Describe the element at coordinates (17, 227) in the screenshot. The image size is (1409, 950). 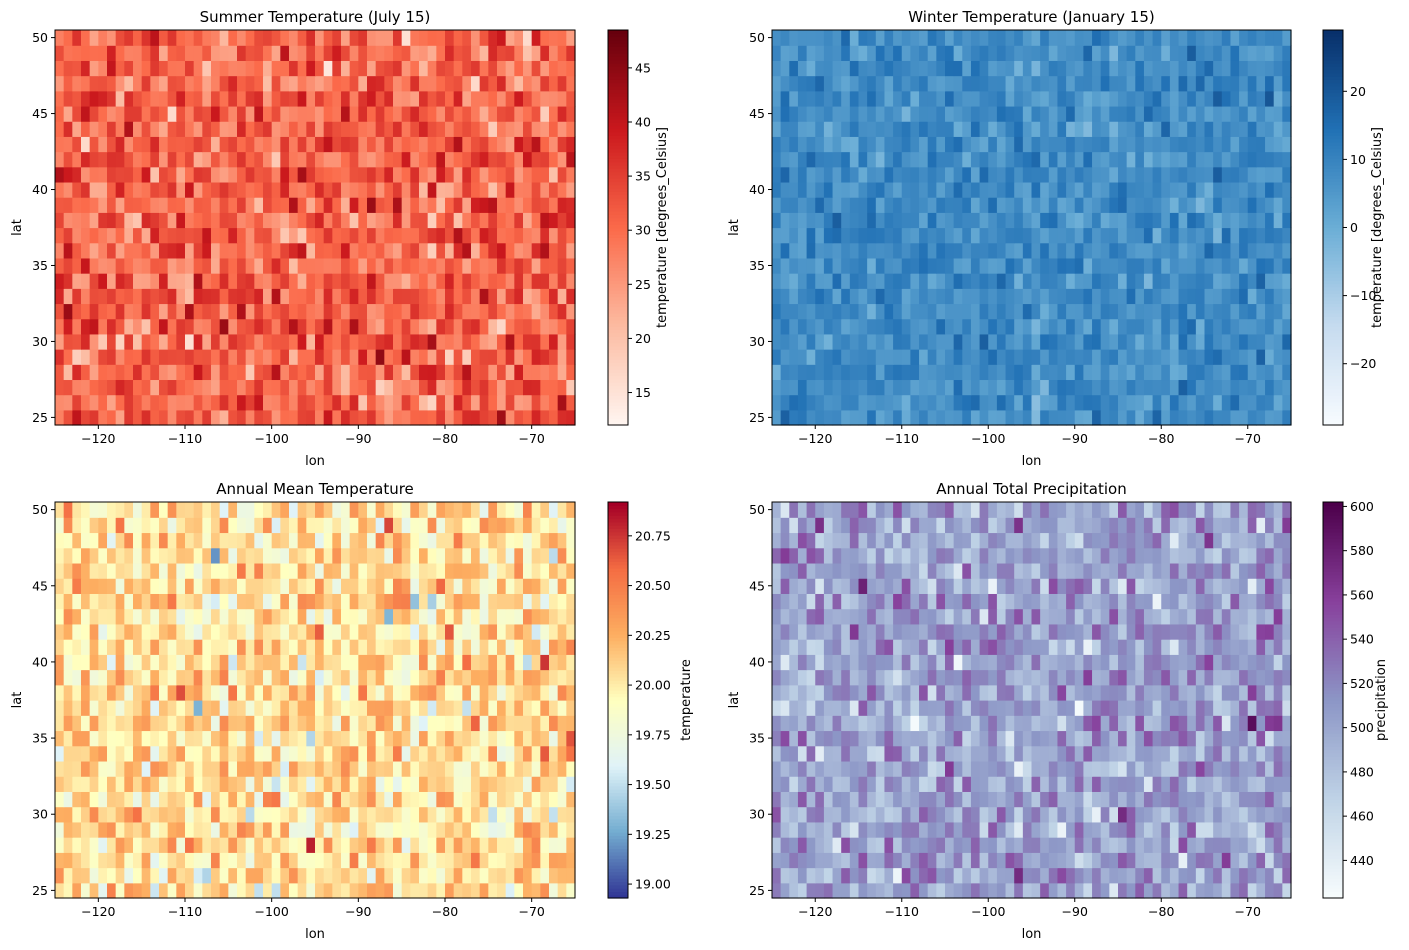
I see `y-axis-label: lat` at that location.